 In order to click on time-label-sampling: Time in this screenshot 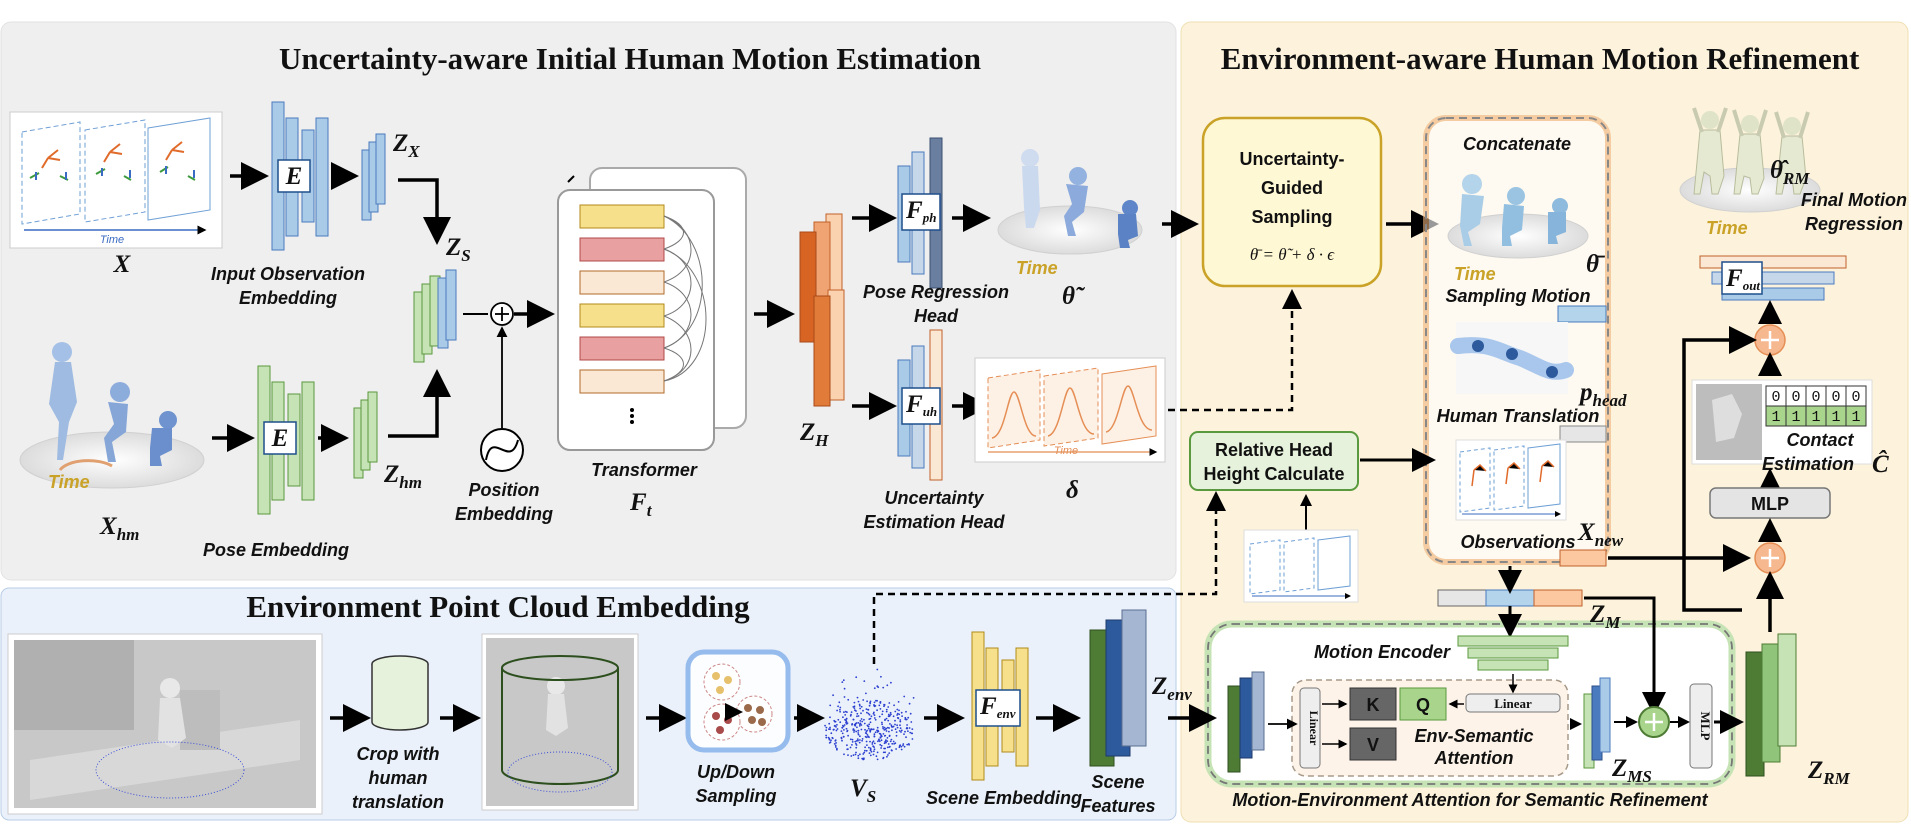, I will do `click(1475, 274)`.